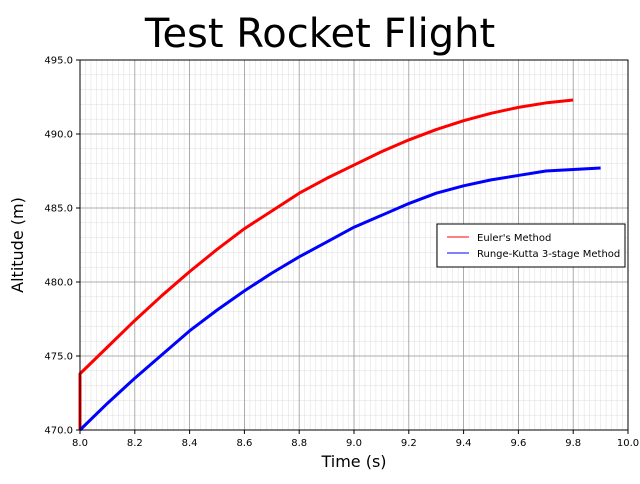 The height and width of the screenshot is (484, 640). Describe the element at coordinates (58, 61) in the screenshot. I see `y-tick-label: 495.0` at that location.